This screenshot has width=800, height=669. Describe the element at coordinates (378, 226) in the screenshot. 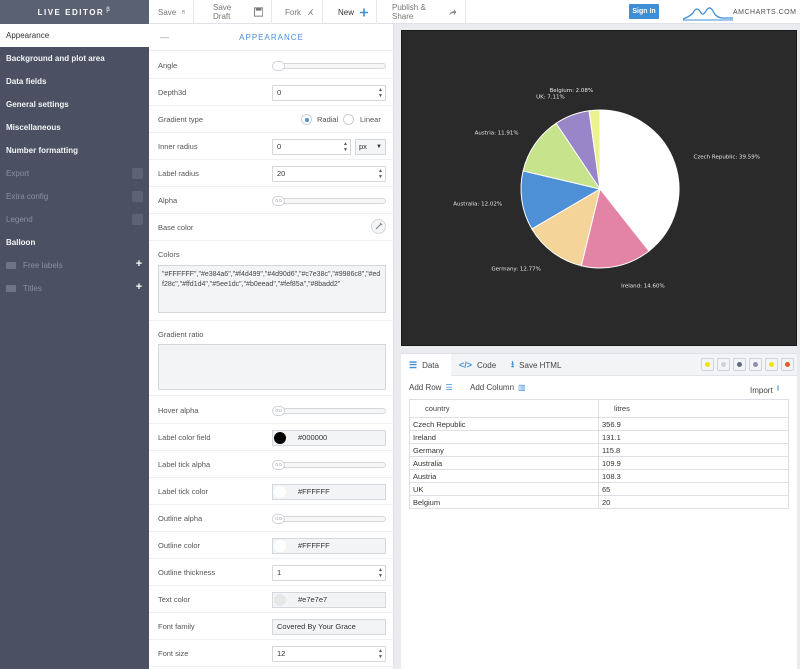

I see `eyedropper-icon` at that location.